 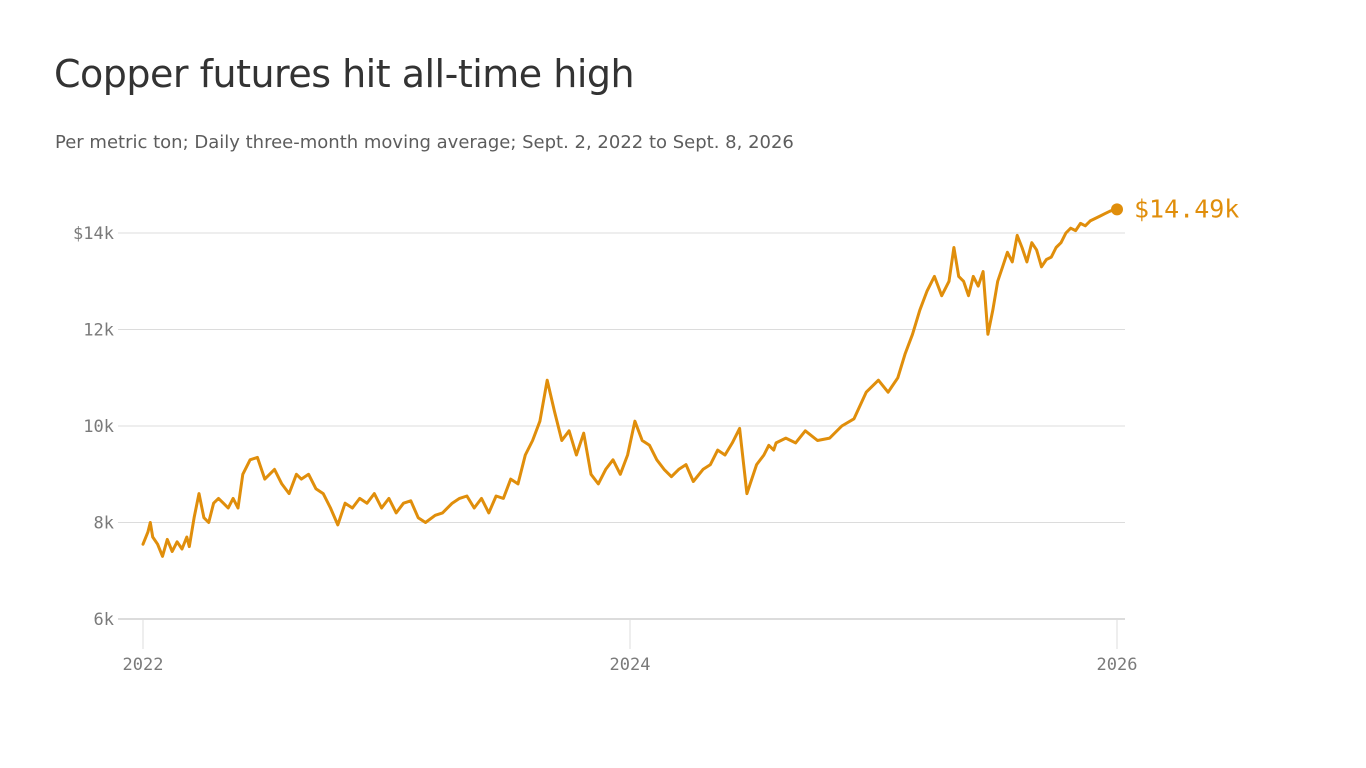 I want to click on y-tick-label: $14k, so click(x=93, y=234).